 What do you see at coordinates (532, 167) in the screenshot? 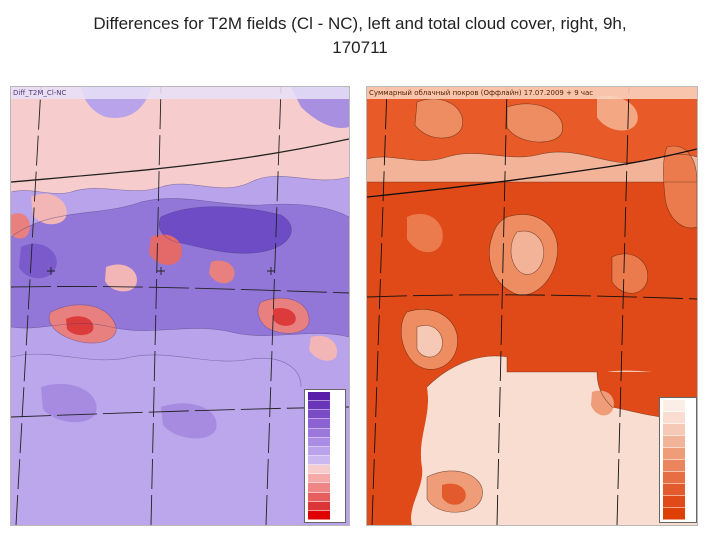
I see `partly-cloudy-band` at bounding box center [532, 167].